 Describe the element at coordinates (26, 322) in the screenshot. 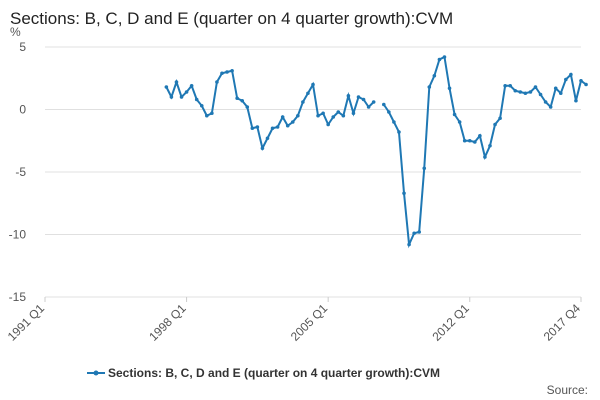

I see `x-tick-label: 1991 Q1` at that location.